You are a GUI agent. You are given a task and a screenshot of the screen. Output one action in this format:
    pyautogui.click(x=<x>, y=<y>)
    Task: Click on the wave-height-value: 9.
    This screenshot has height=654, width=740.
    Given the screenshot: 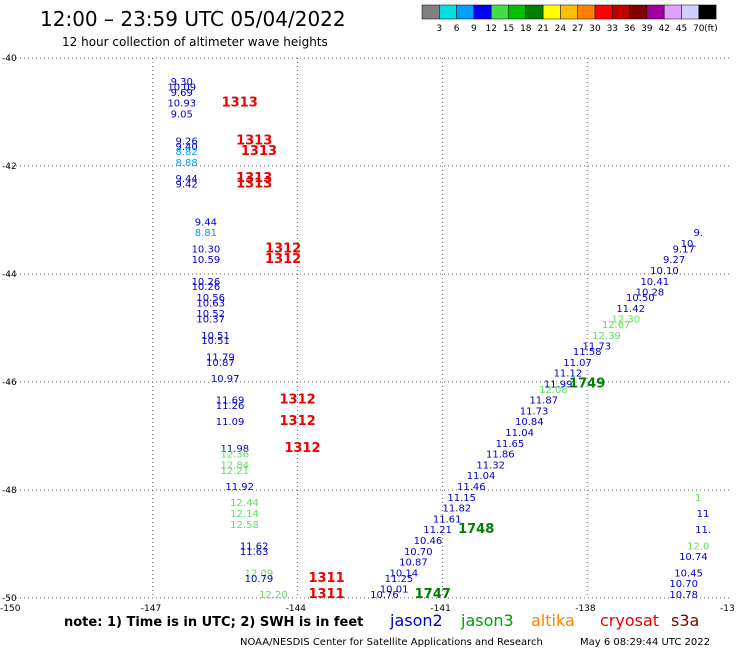 What is the action you would take?
    pyautogui.click(x=698, y=233)
    